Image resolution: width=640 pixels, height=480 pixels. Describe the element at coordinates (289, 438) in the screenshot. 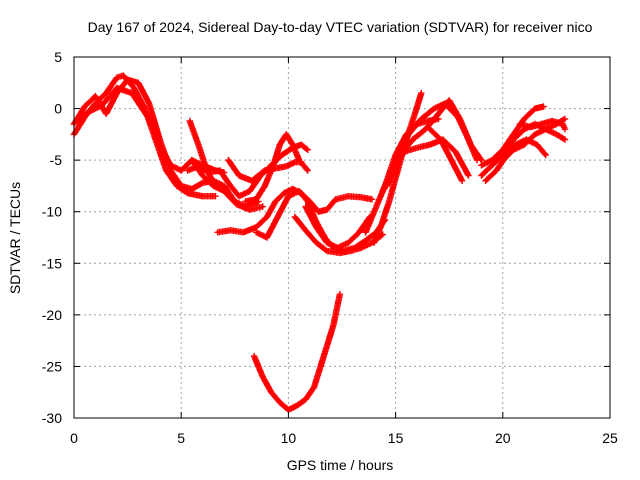

I see `x-tick-label: 10` at that location.